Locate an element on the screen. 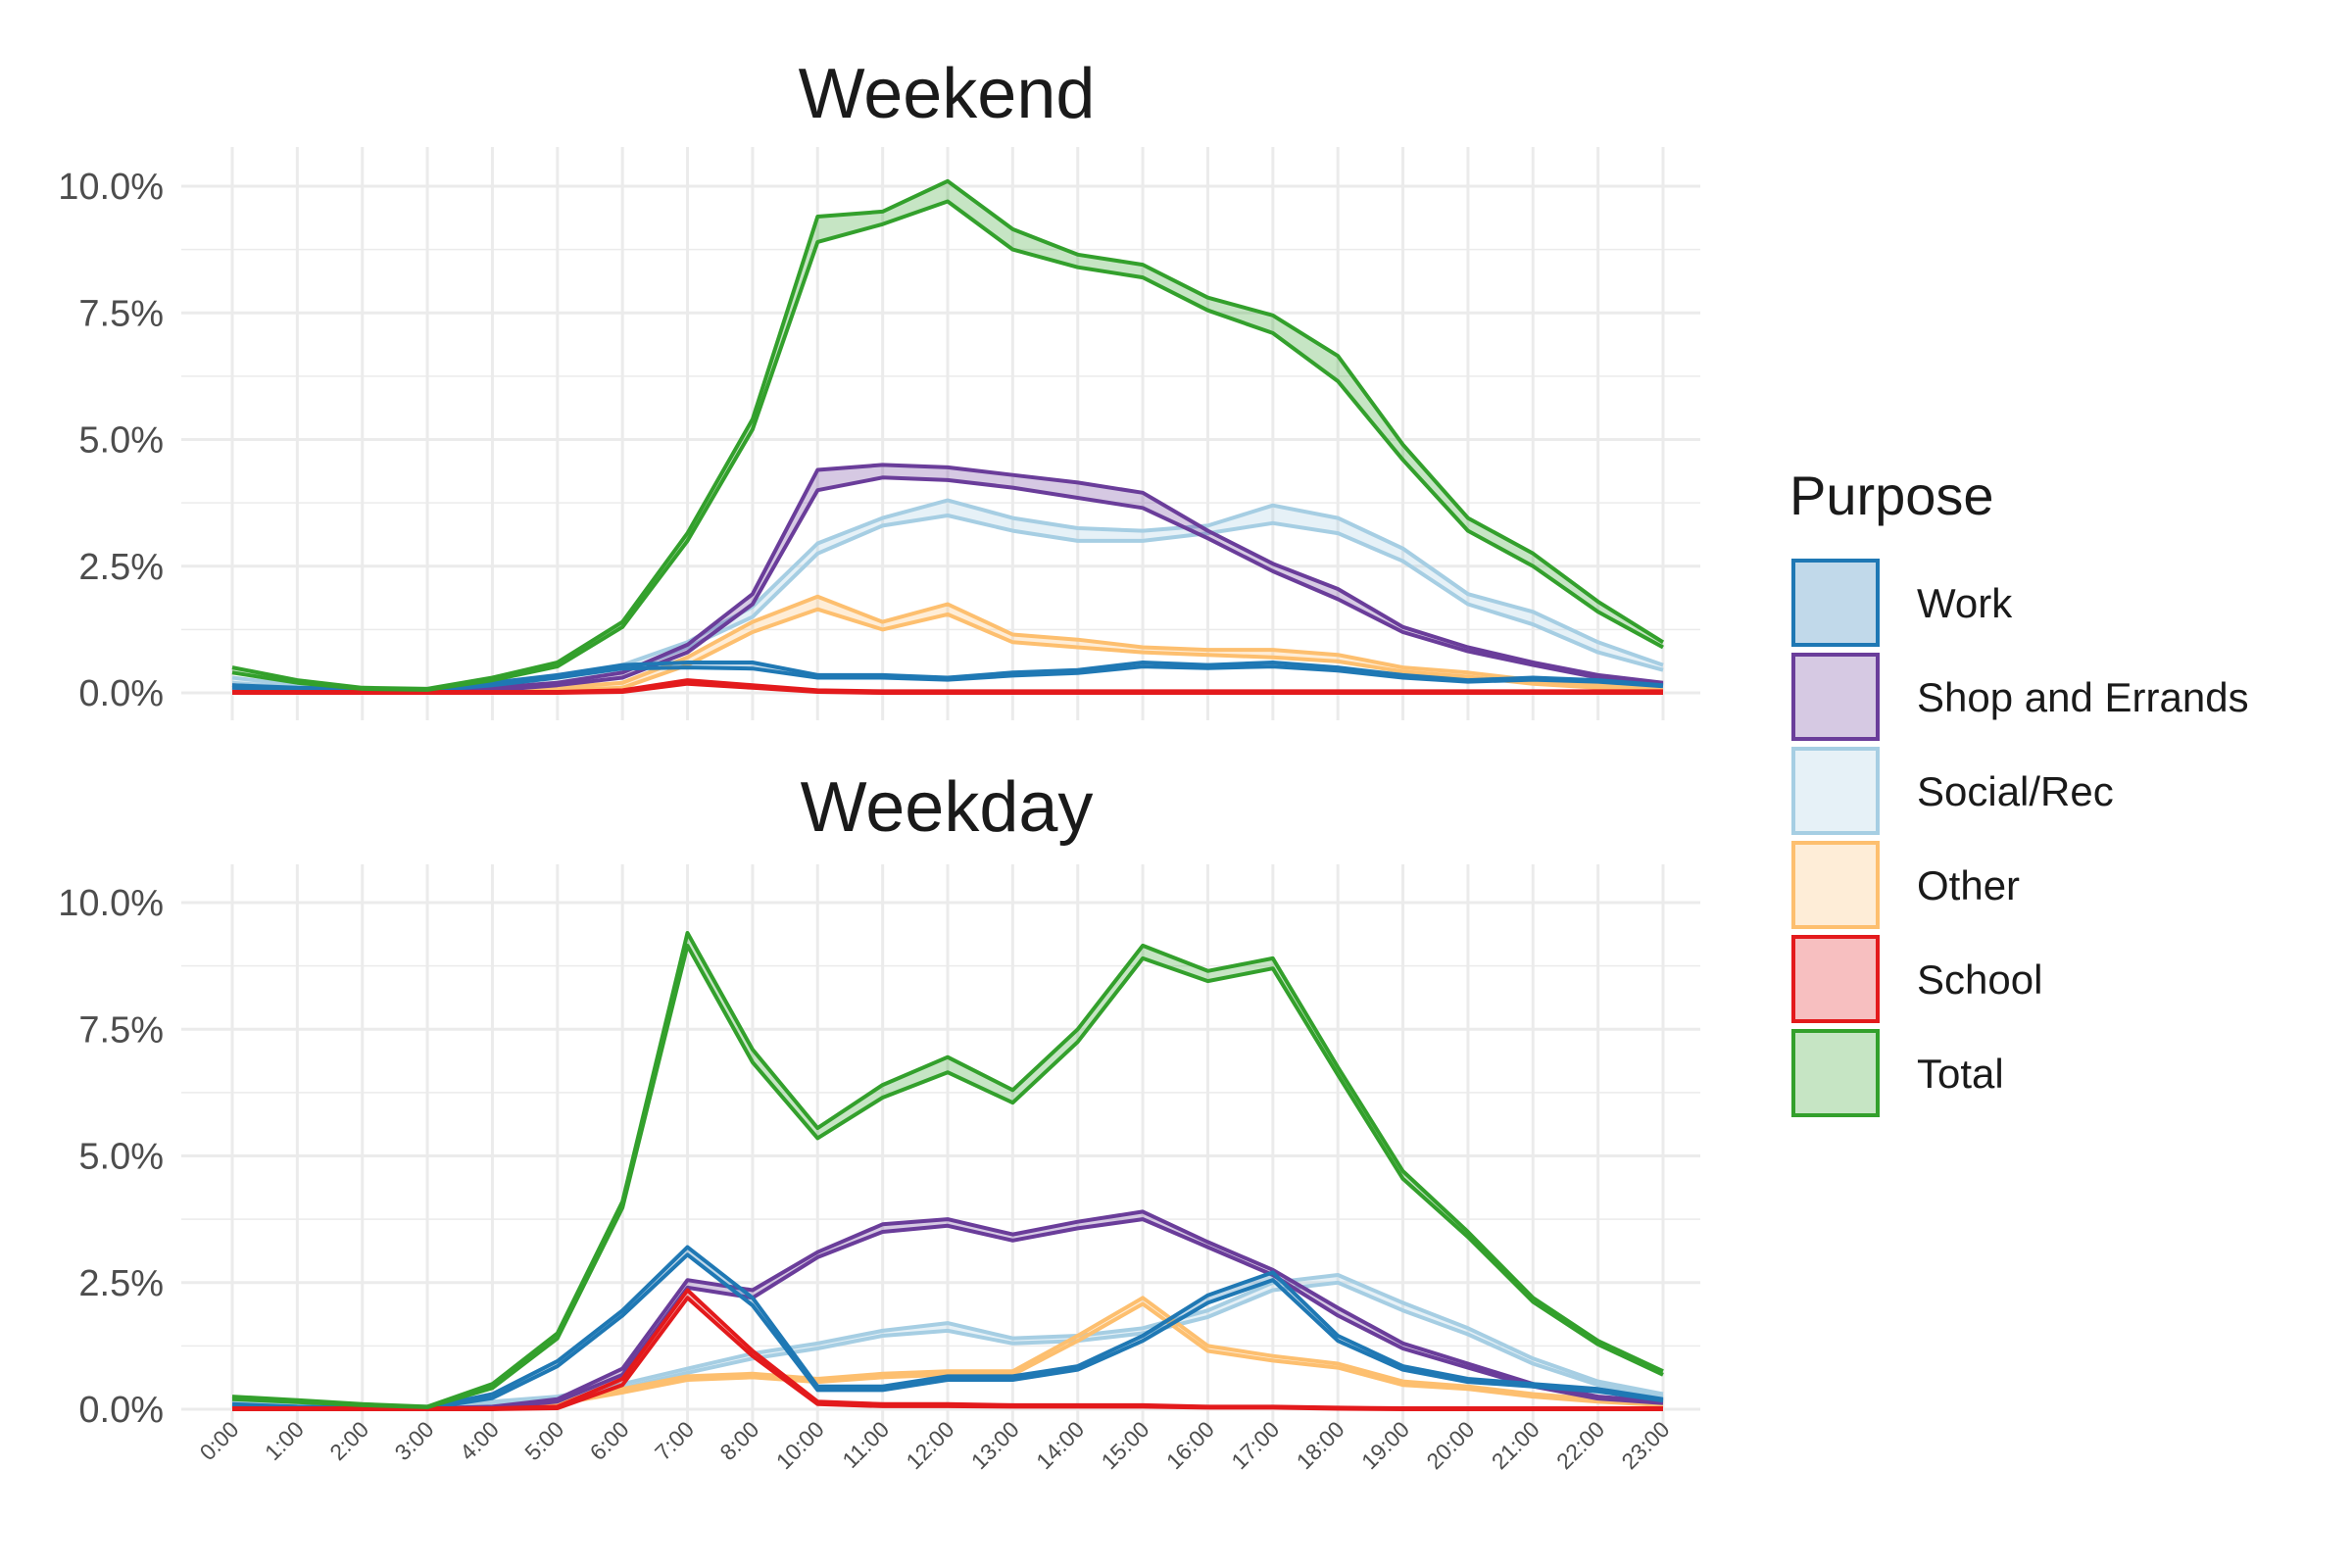 This screenshot has width=2352, height=1568. x-tick-label: 3:00 is located at coordinates (414, 1440).